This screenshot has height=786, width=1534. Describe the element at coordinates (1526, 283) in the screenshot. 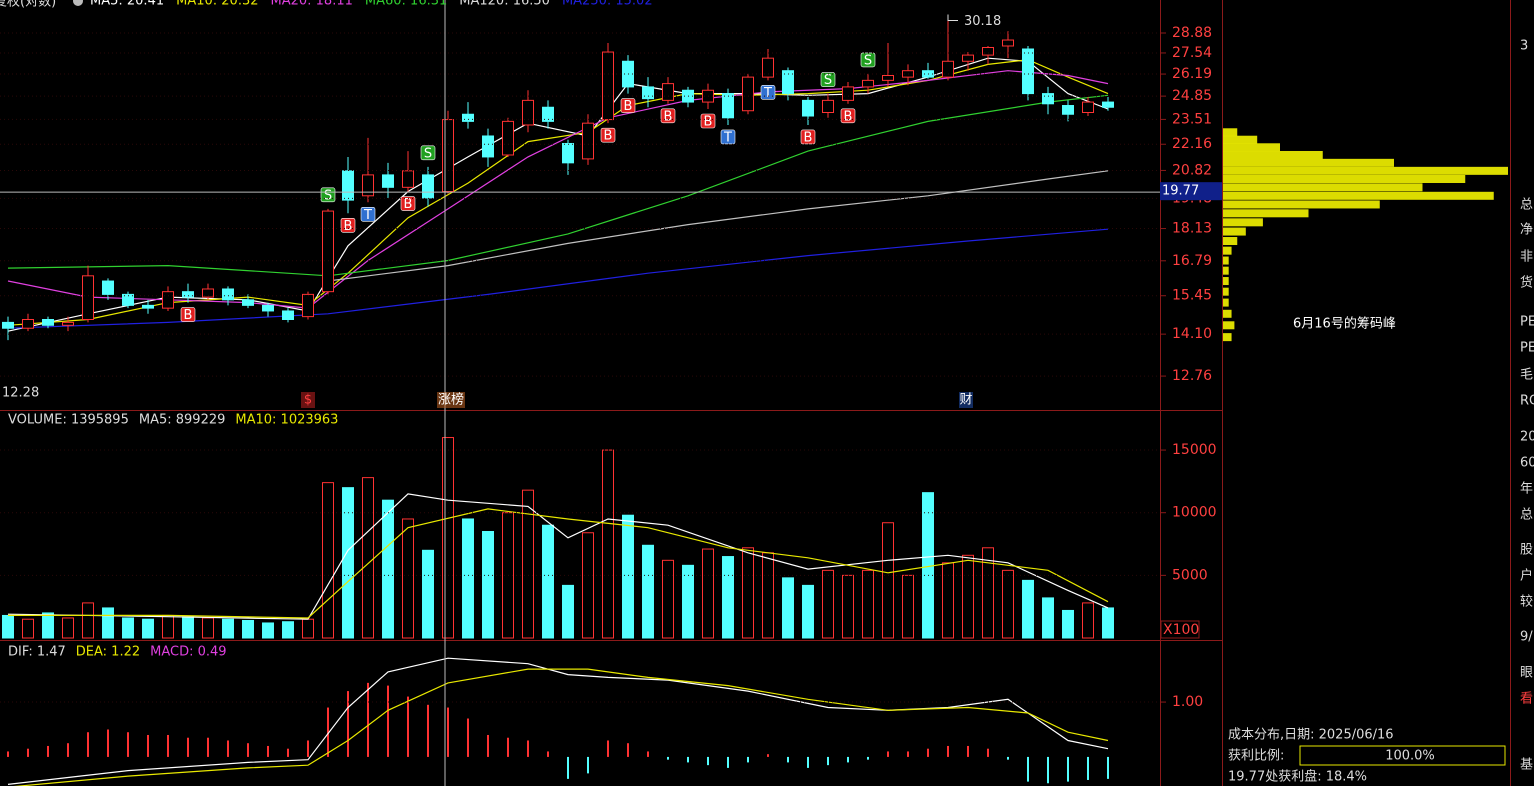

I see `side-text: 货` at that location.